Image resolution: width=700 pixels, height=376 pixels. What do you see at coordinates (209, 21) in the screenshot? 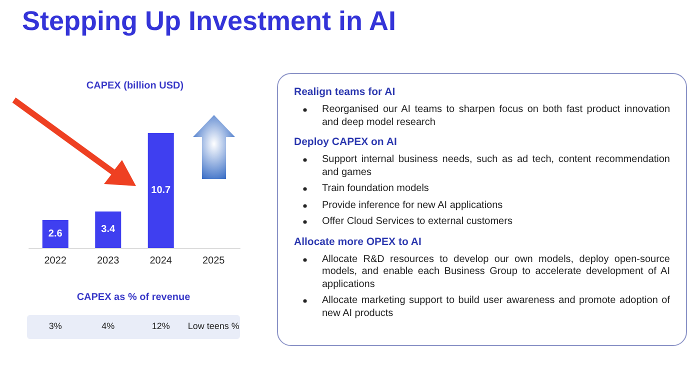
I see `chart-title: Stepping Up Investment in AI` at bounding box center [209, 21].